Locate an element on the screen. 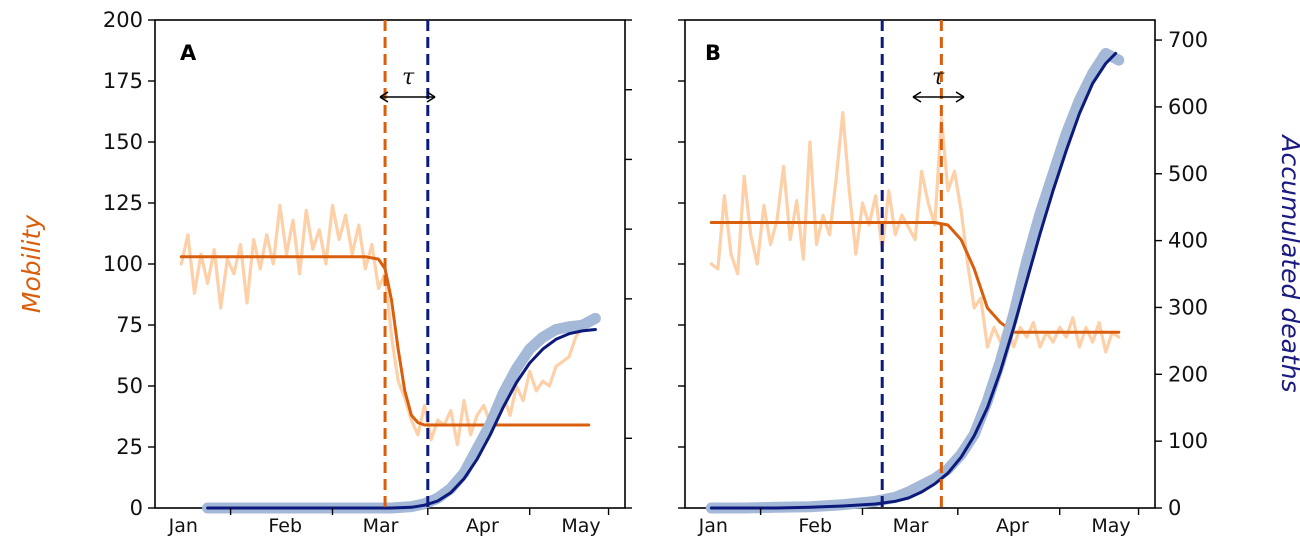 This screenshot has height=537, width=1300. panel-a-left-ticks: 0 25 50 75 100 125 150 175 200 is located at coordinates (129, 264).